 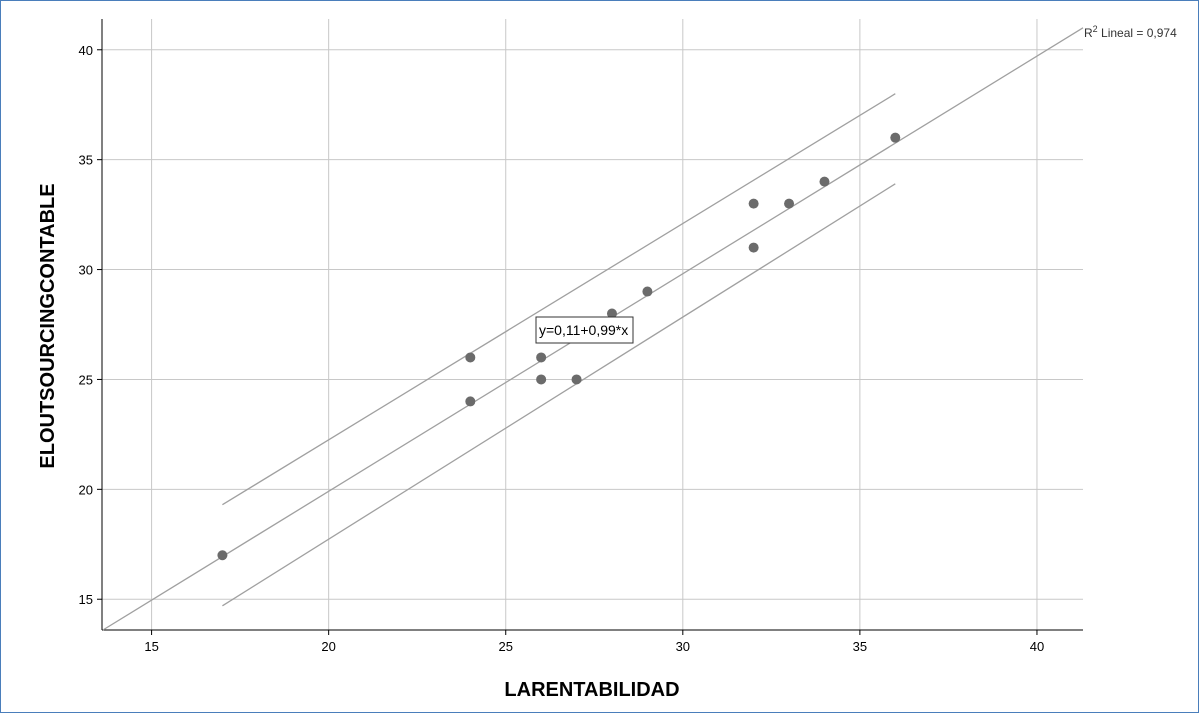 What do you see at coordinates (683, 646) in the screenshot?
I see `x-tick-label: 30` at bounding box center [683, 646].